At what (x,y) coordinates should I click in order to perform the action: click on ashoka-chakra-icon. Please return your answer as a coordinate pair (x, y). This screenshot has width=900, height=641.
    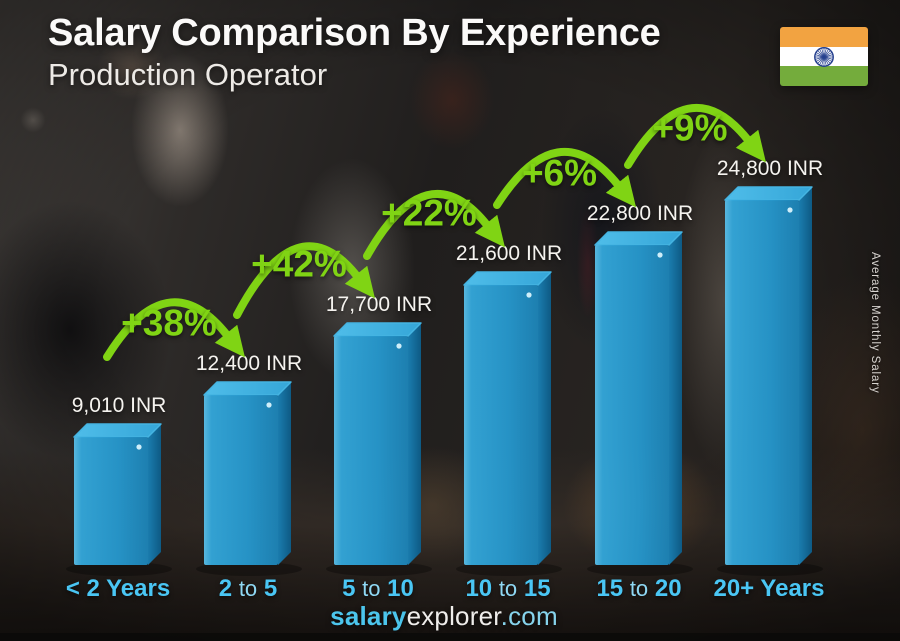
    Looking at the image, I should click on (824, 56).